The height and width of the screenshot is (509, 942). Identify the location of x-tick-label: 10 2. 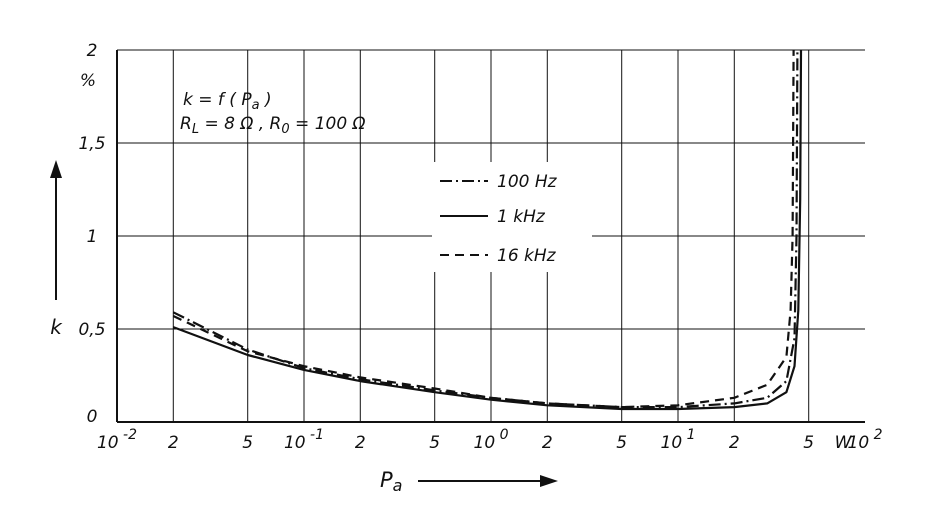
(865, 440).